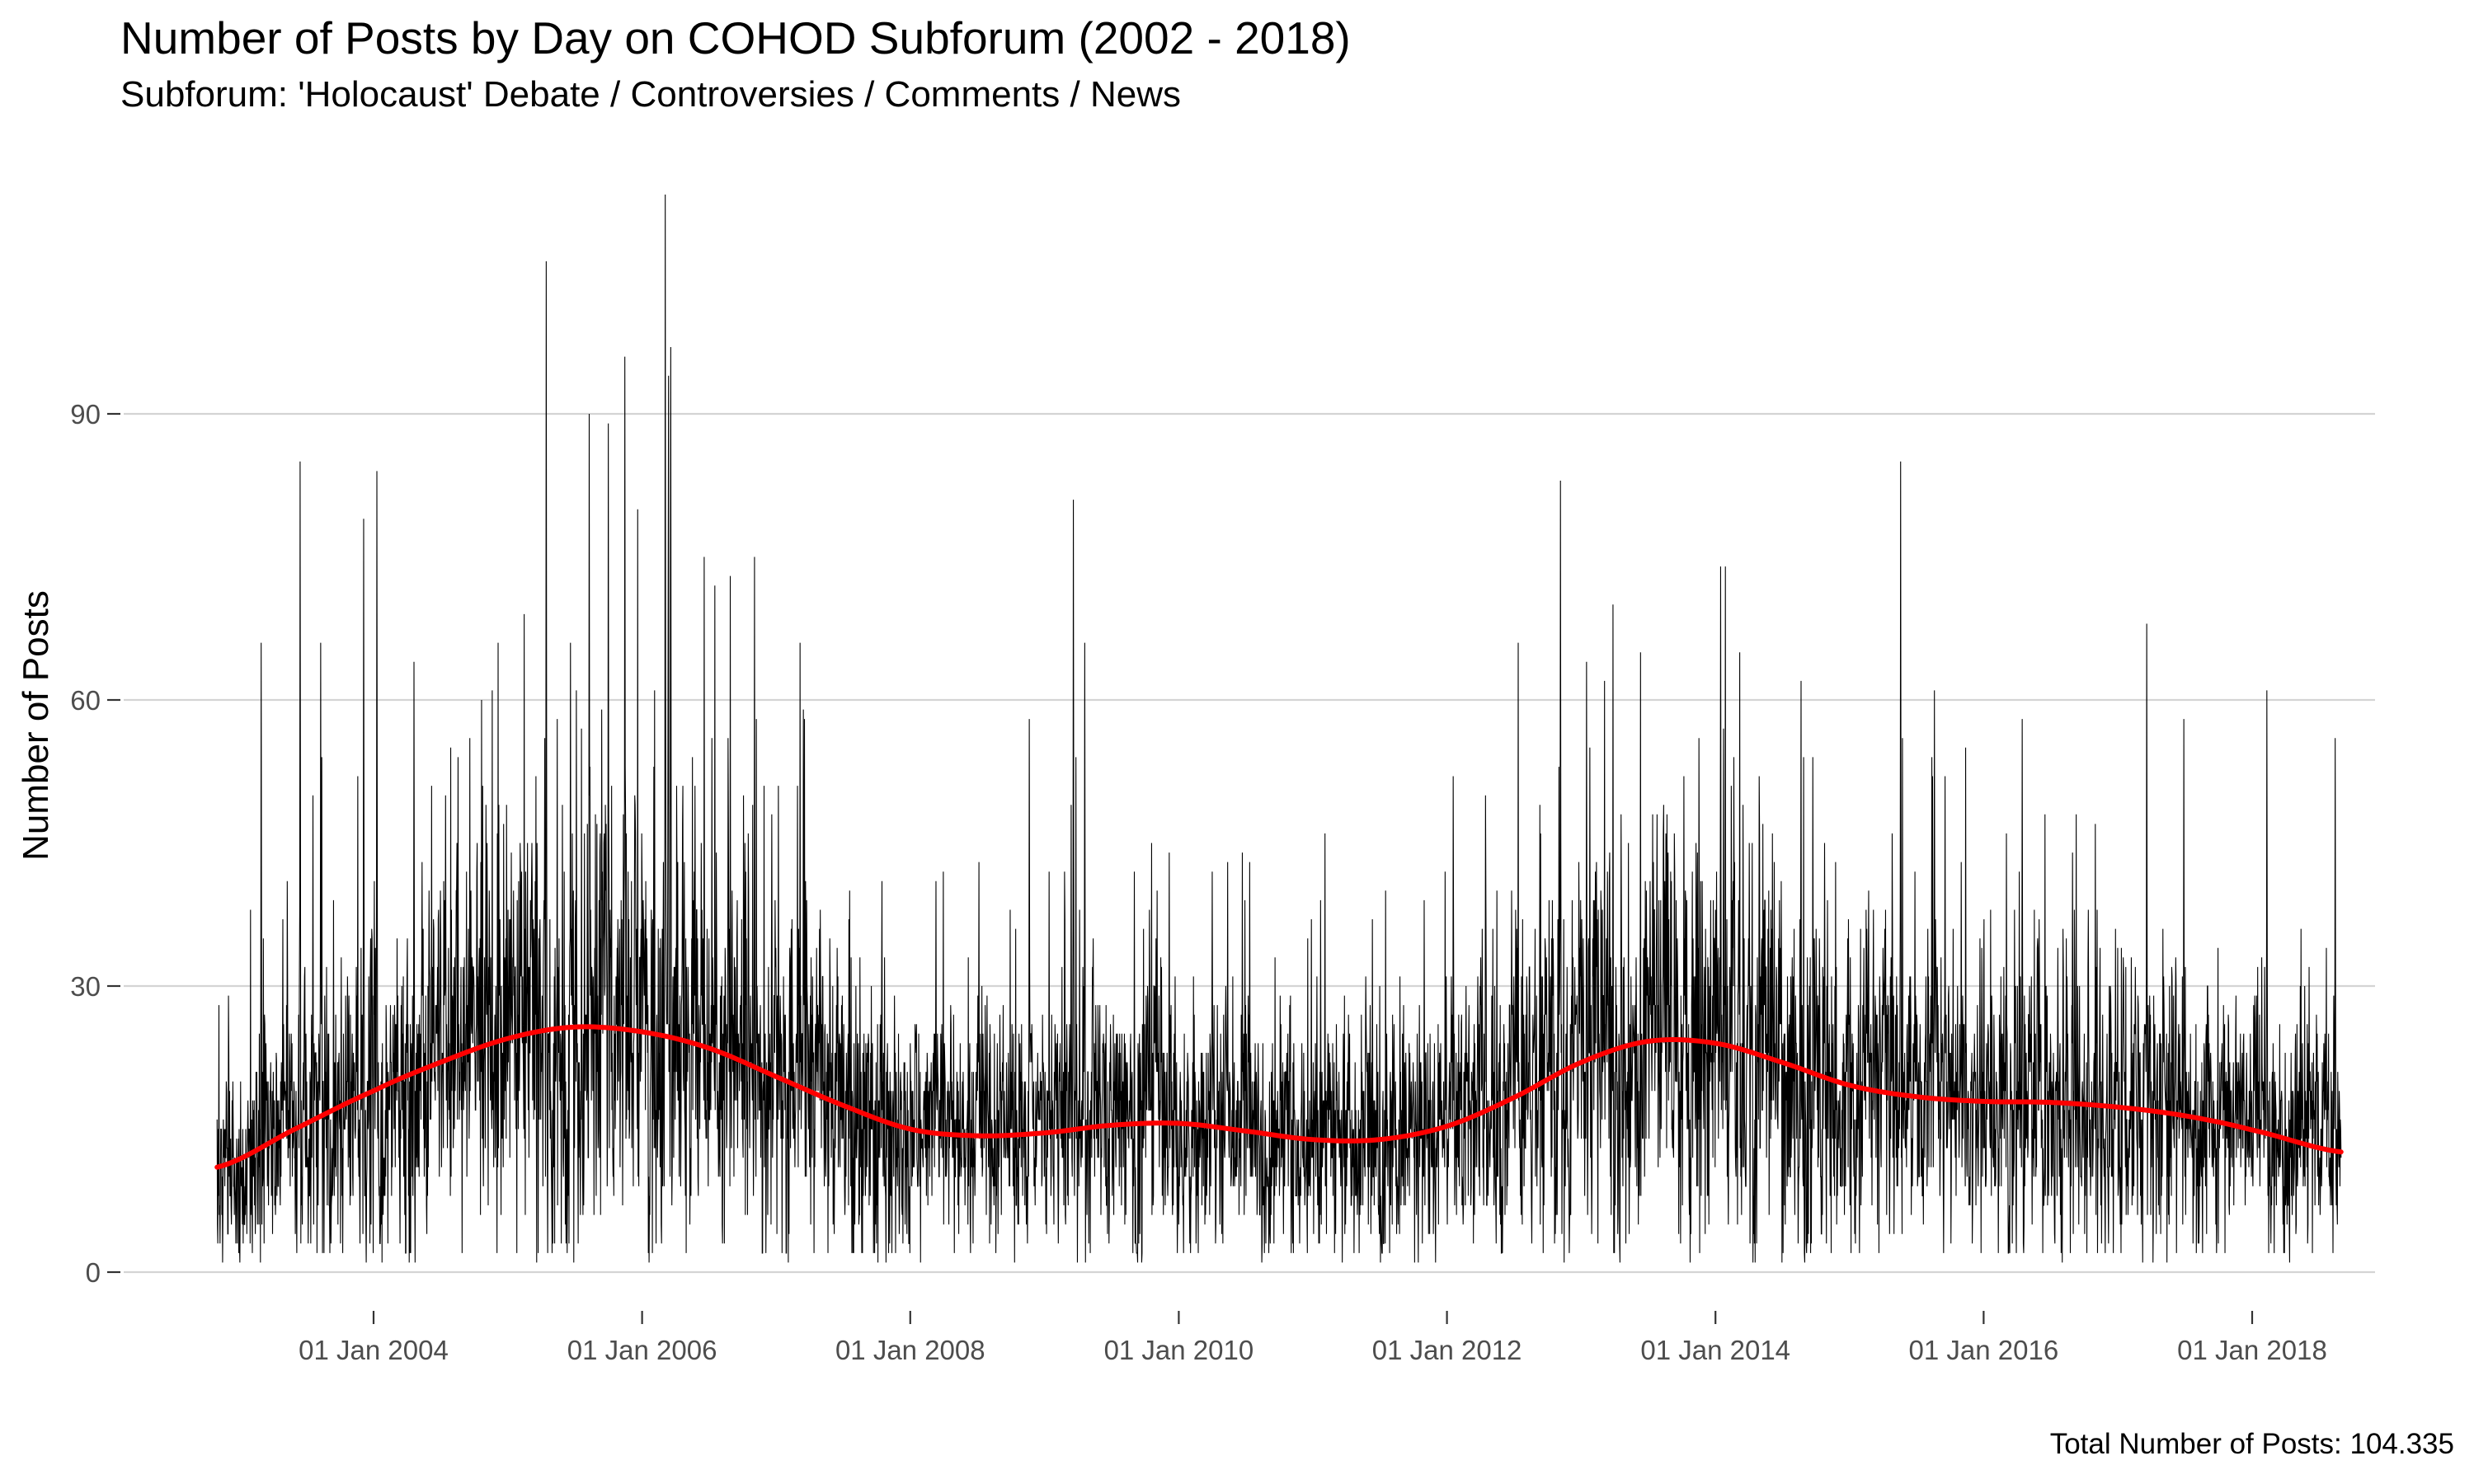 The height and width of the screenshot is (1484, 2474). What do you see at coordinates (85, 414) in the screenshot?
I see `y-tick-label: 90` at bounding box center [85, 414].